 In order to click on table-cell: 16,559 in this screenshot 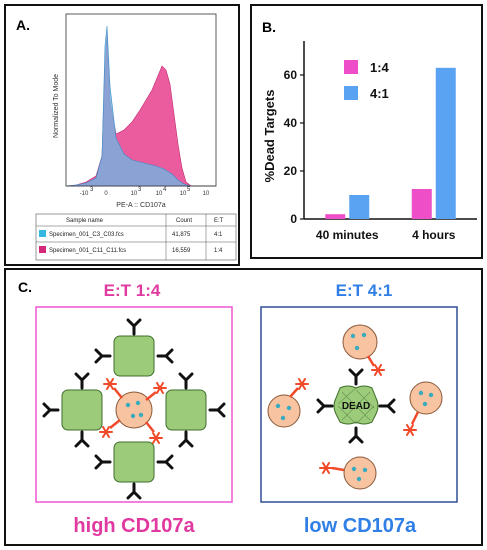, I will do `click(181, 251)`.